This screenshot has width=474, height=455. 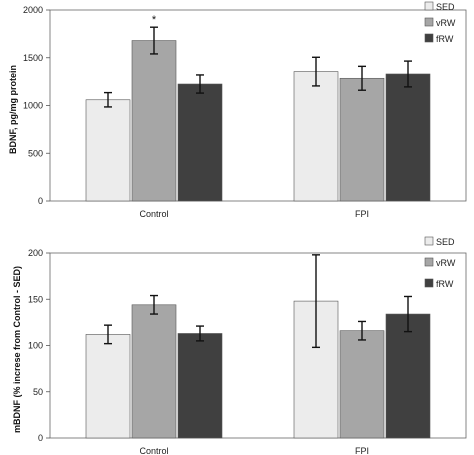 What do you see at coordinates (35, 153) in the screenshot?
I see `y-tick-label: 500` at bounding box center [35, 153].